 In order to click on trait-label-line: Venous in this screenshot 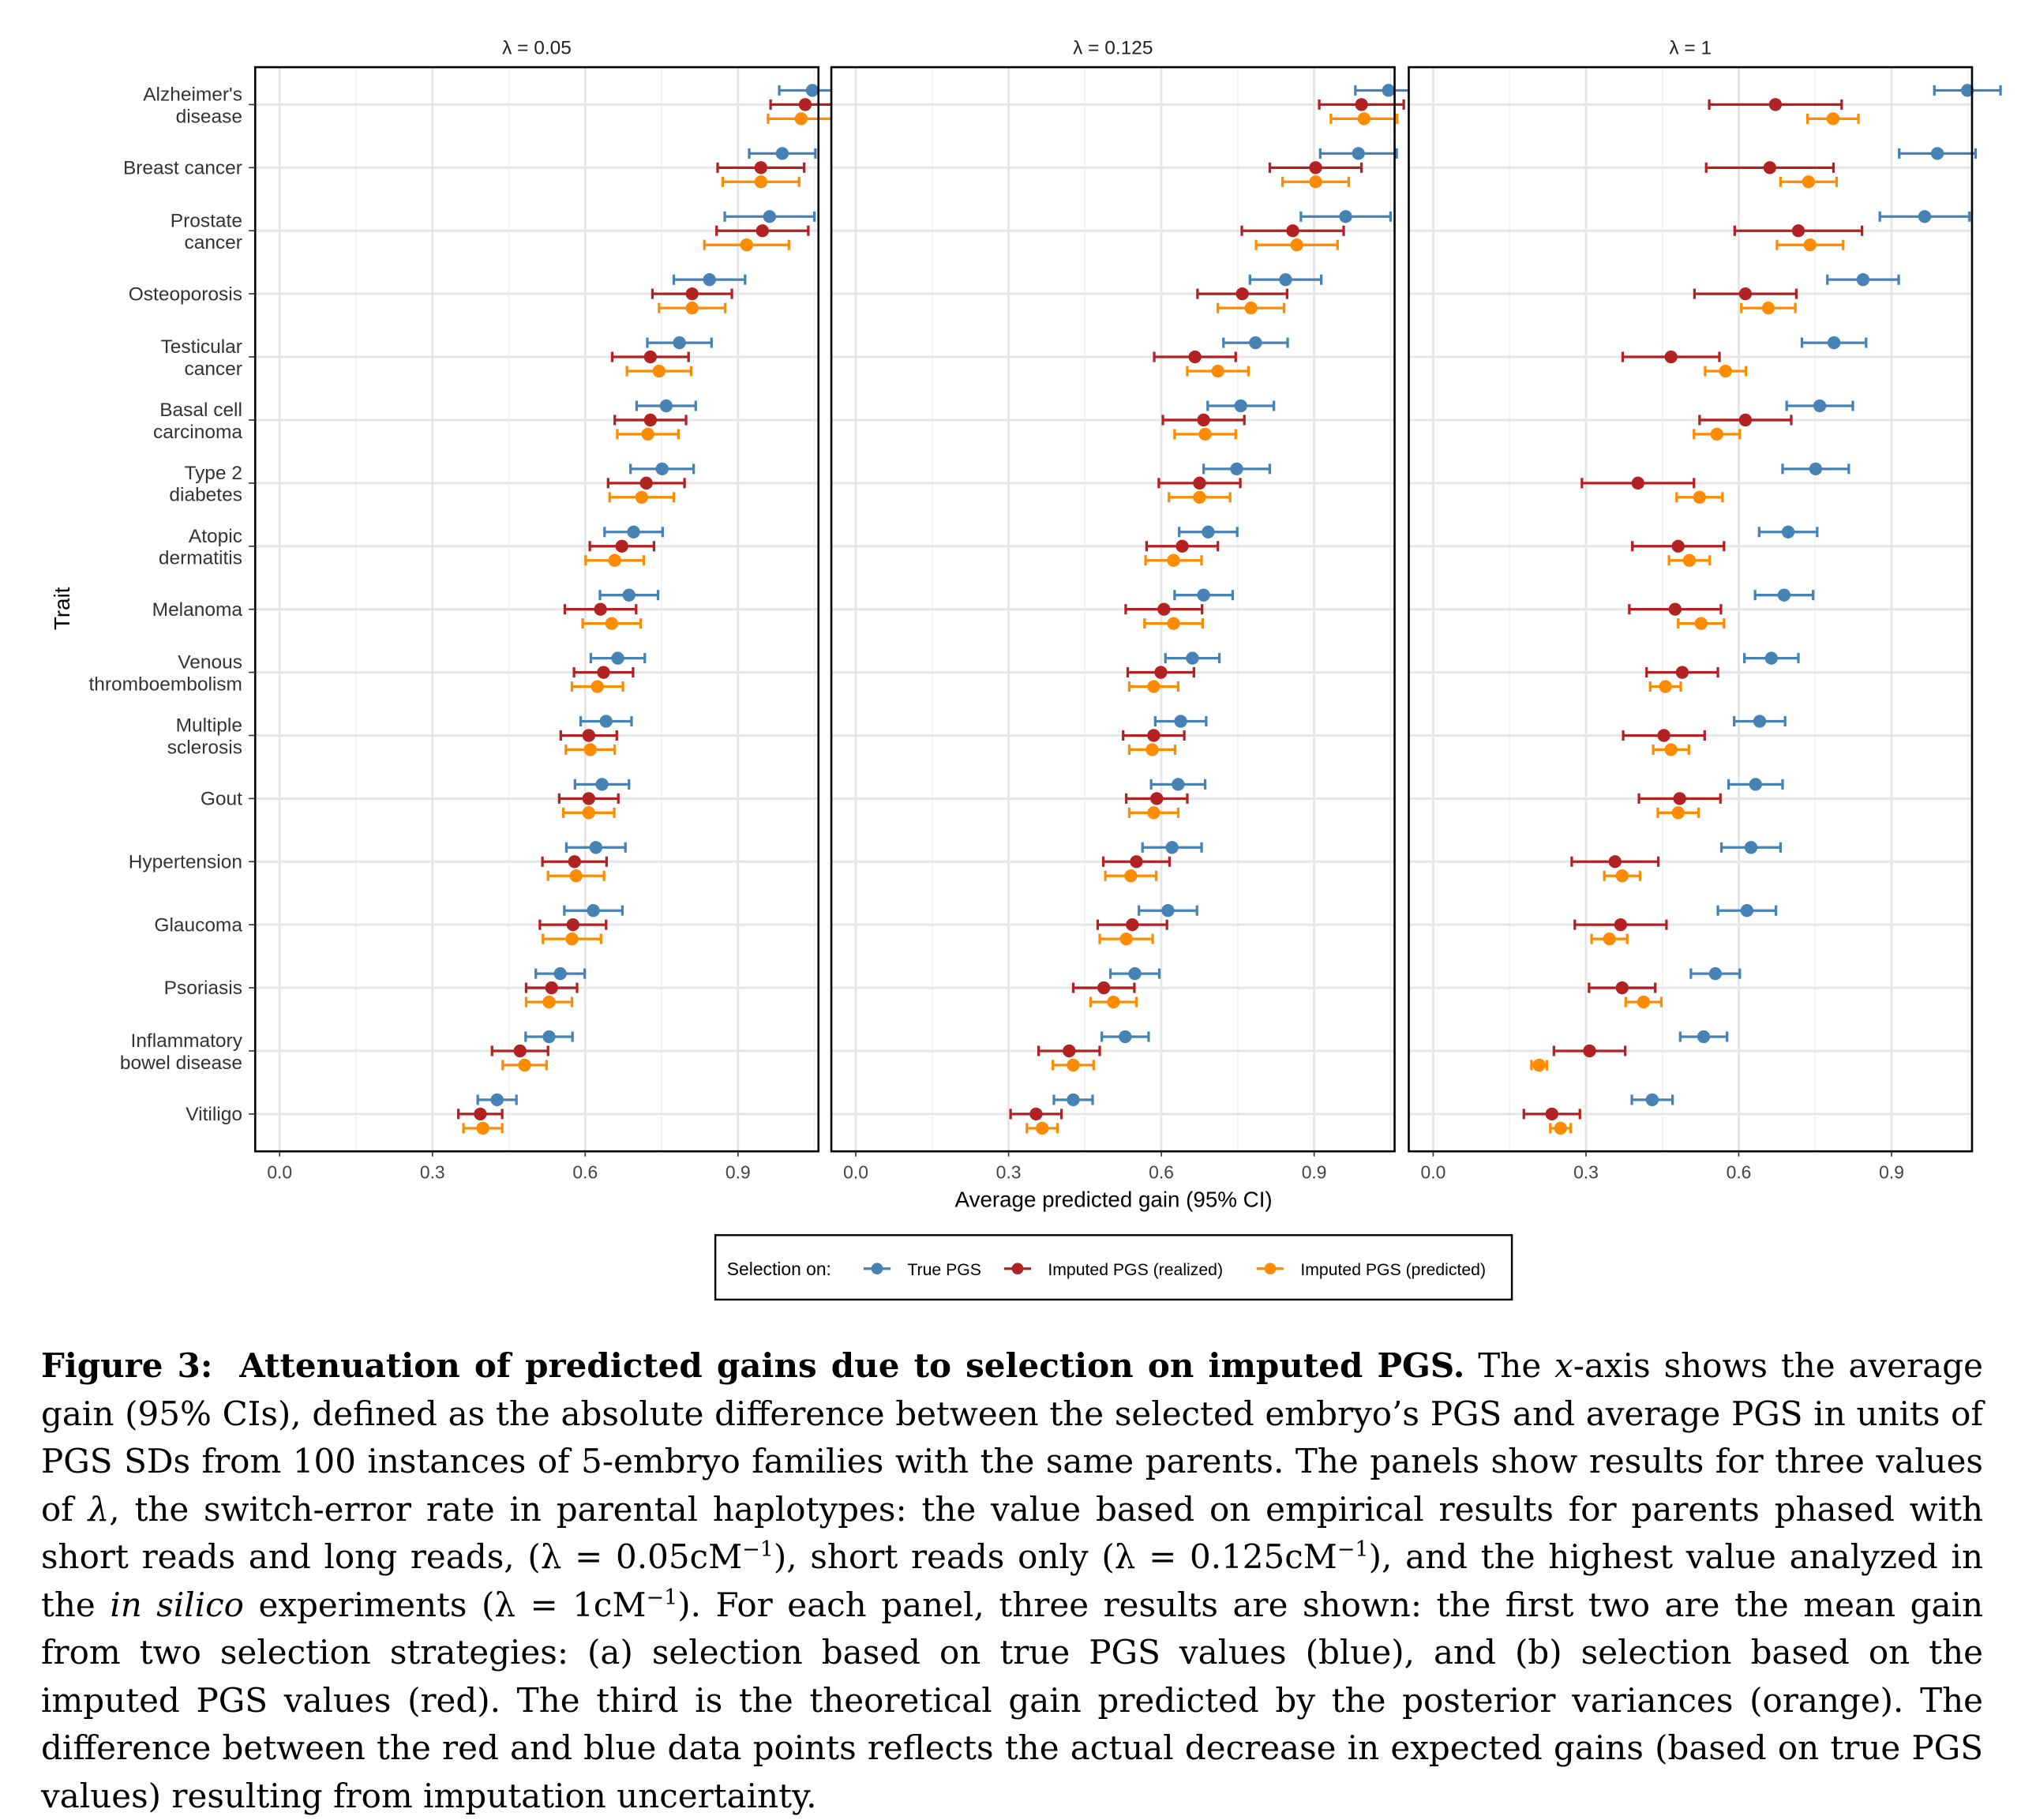, I will do `click(210, 663)`.